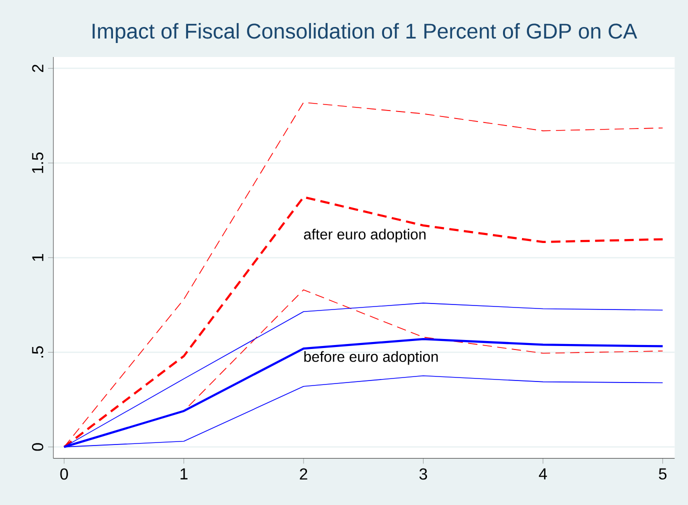 The height and width of the screenshot is (505, 688). I want to click on x-tick-label: 5, so click(662, 474).